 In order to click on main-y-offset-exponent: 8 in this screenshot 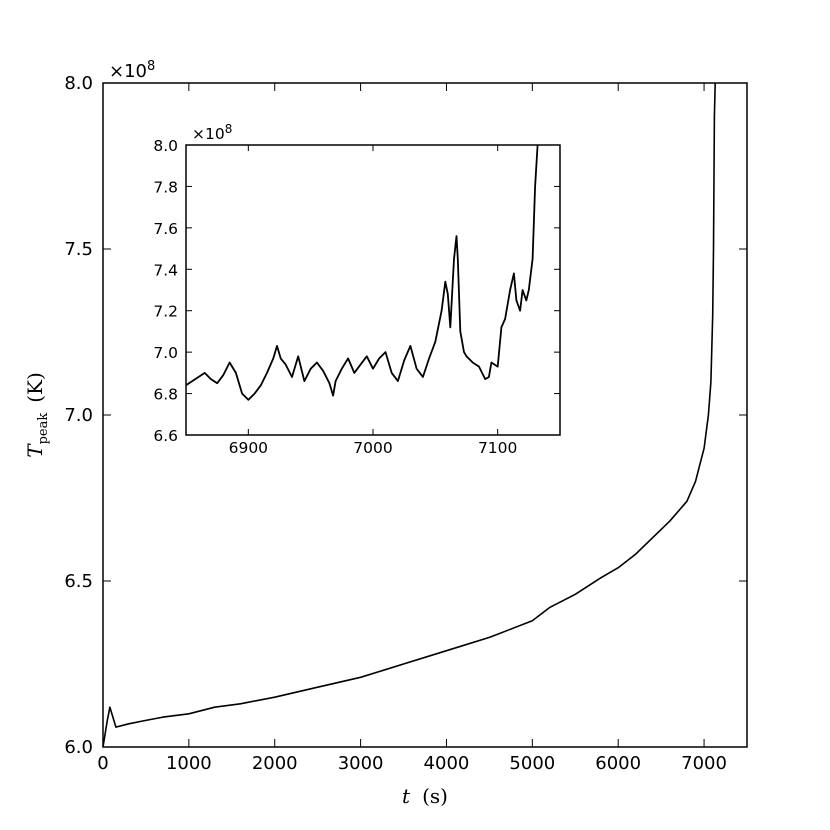, I will do `click(151, 66)`.